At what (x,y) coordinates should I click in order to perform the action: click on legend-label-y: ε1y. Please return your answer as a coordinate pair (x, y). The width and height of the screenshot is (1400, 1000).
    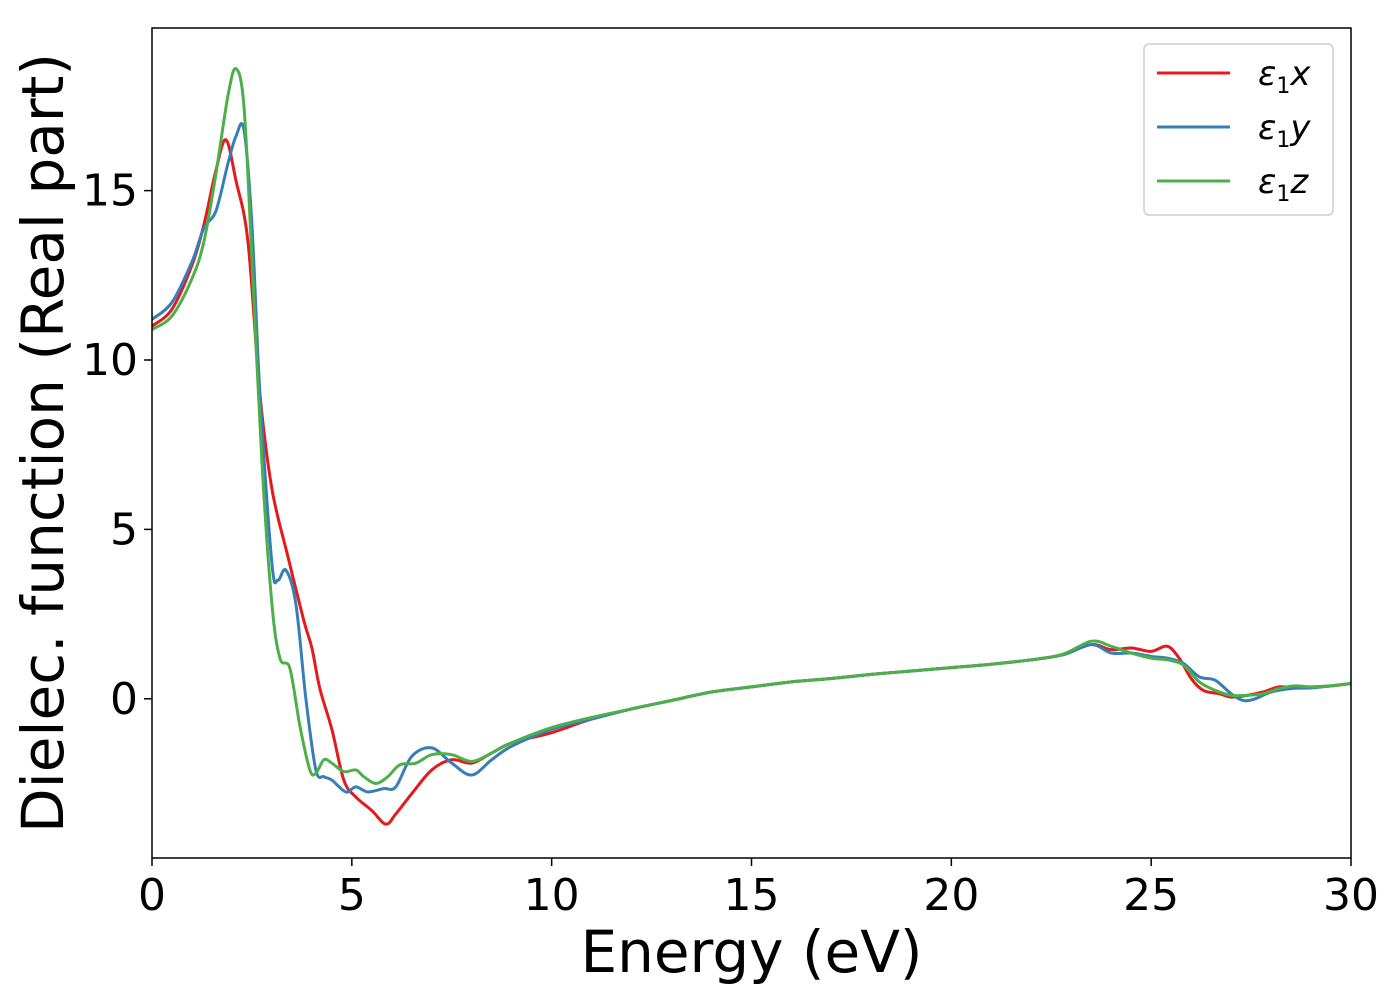
    Looking at the image, I should click on (1284, 130).